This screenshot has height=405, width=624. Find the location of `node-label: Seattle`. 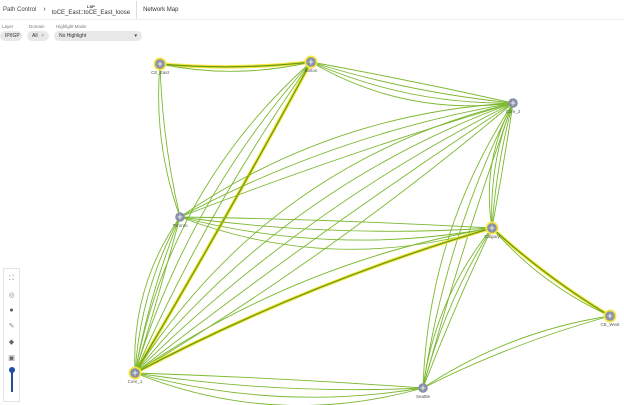

node-label: Seattle is located at coordinates (423, 396).